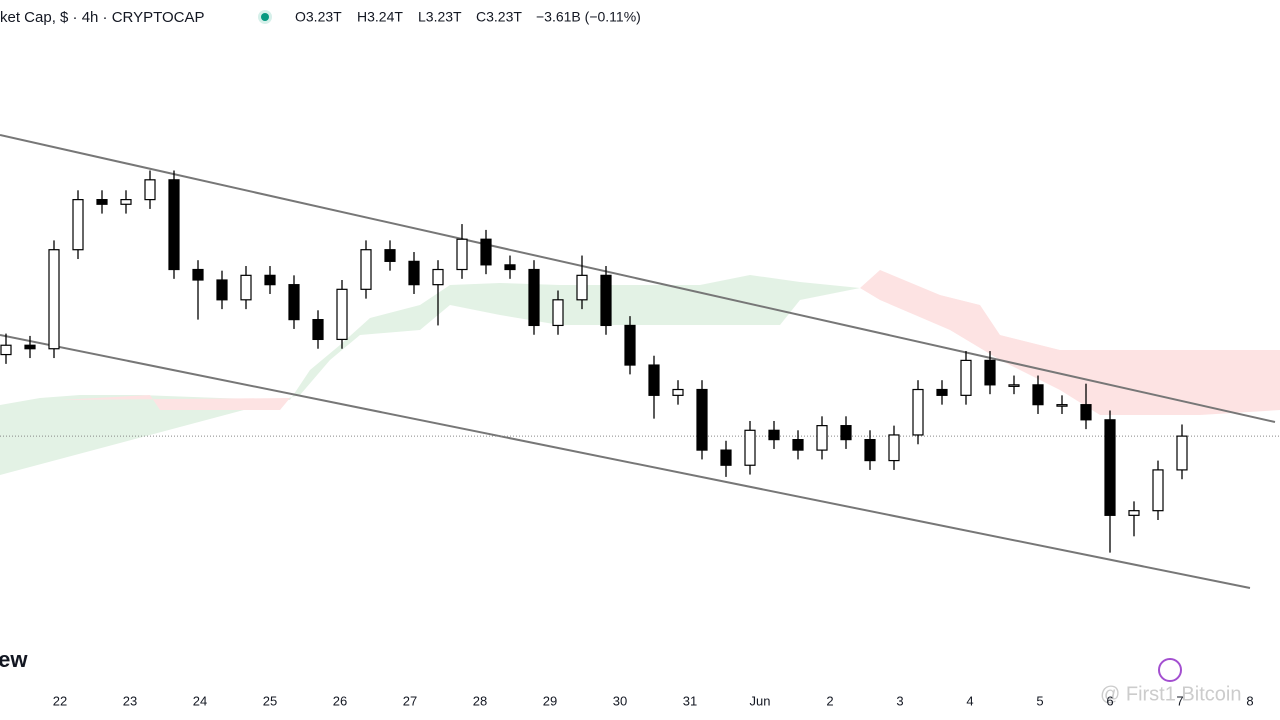  What do you see at coordinates (270, 700) in the screenshot?
I see `x-tick-label: 25` at bounding box center [270, 700].